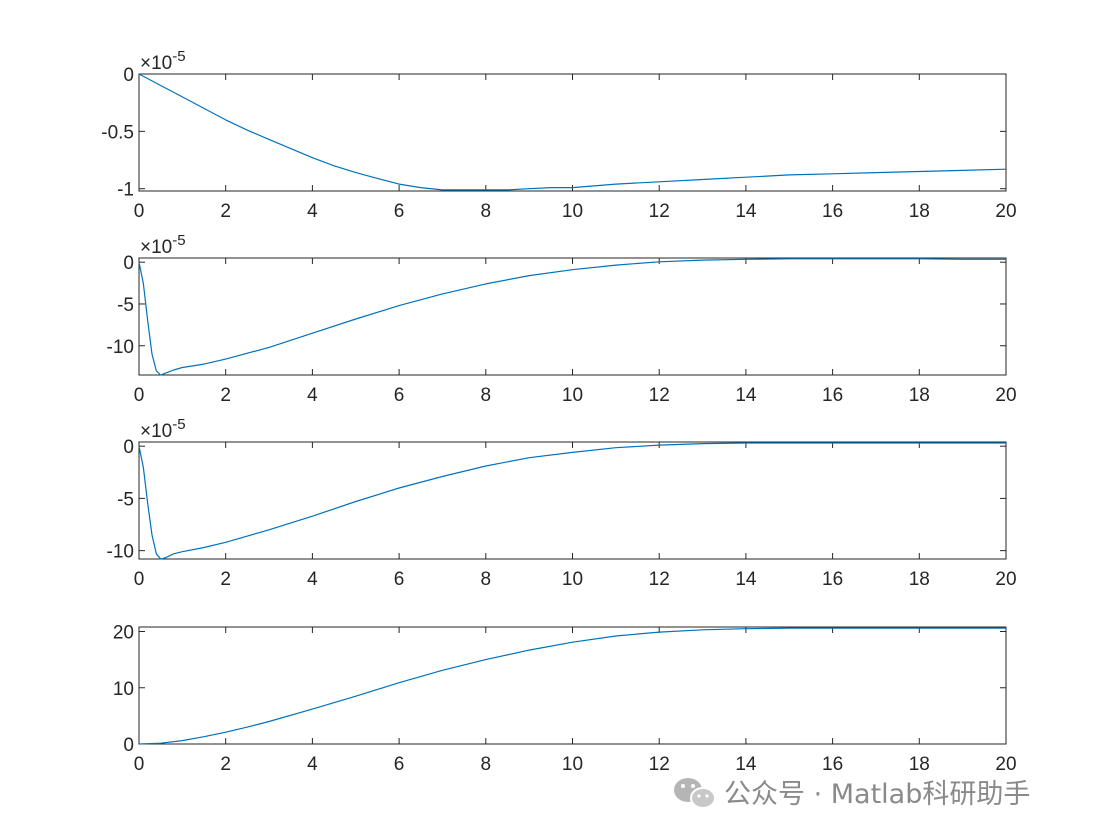  I want to click on watermark-text: 公众号 · Matlab科研助手, so click(877, 794).